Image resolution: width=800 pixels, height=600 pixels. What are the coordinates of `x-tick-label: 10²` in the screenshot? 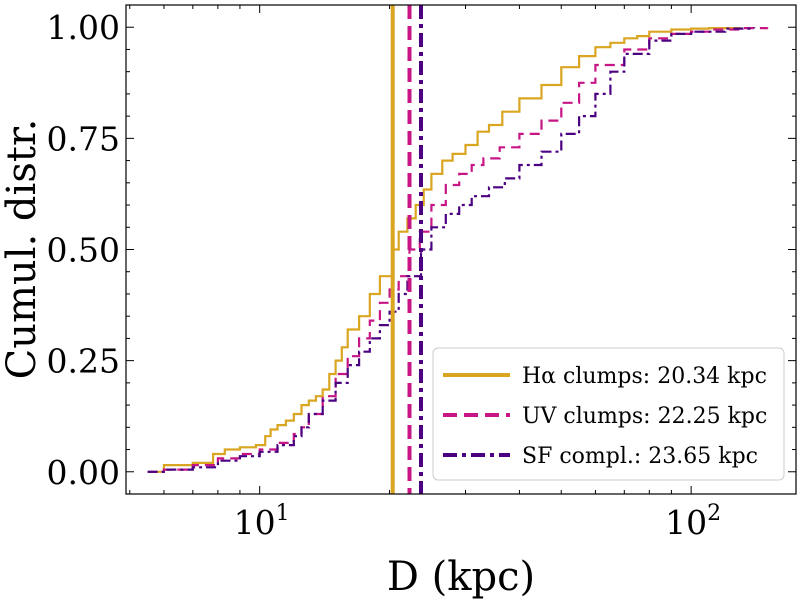 It's located at (693, 521).